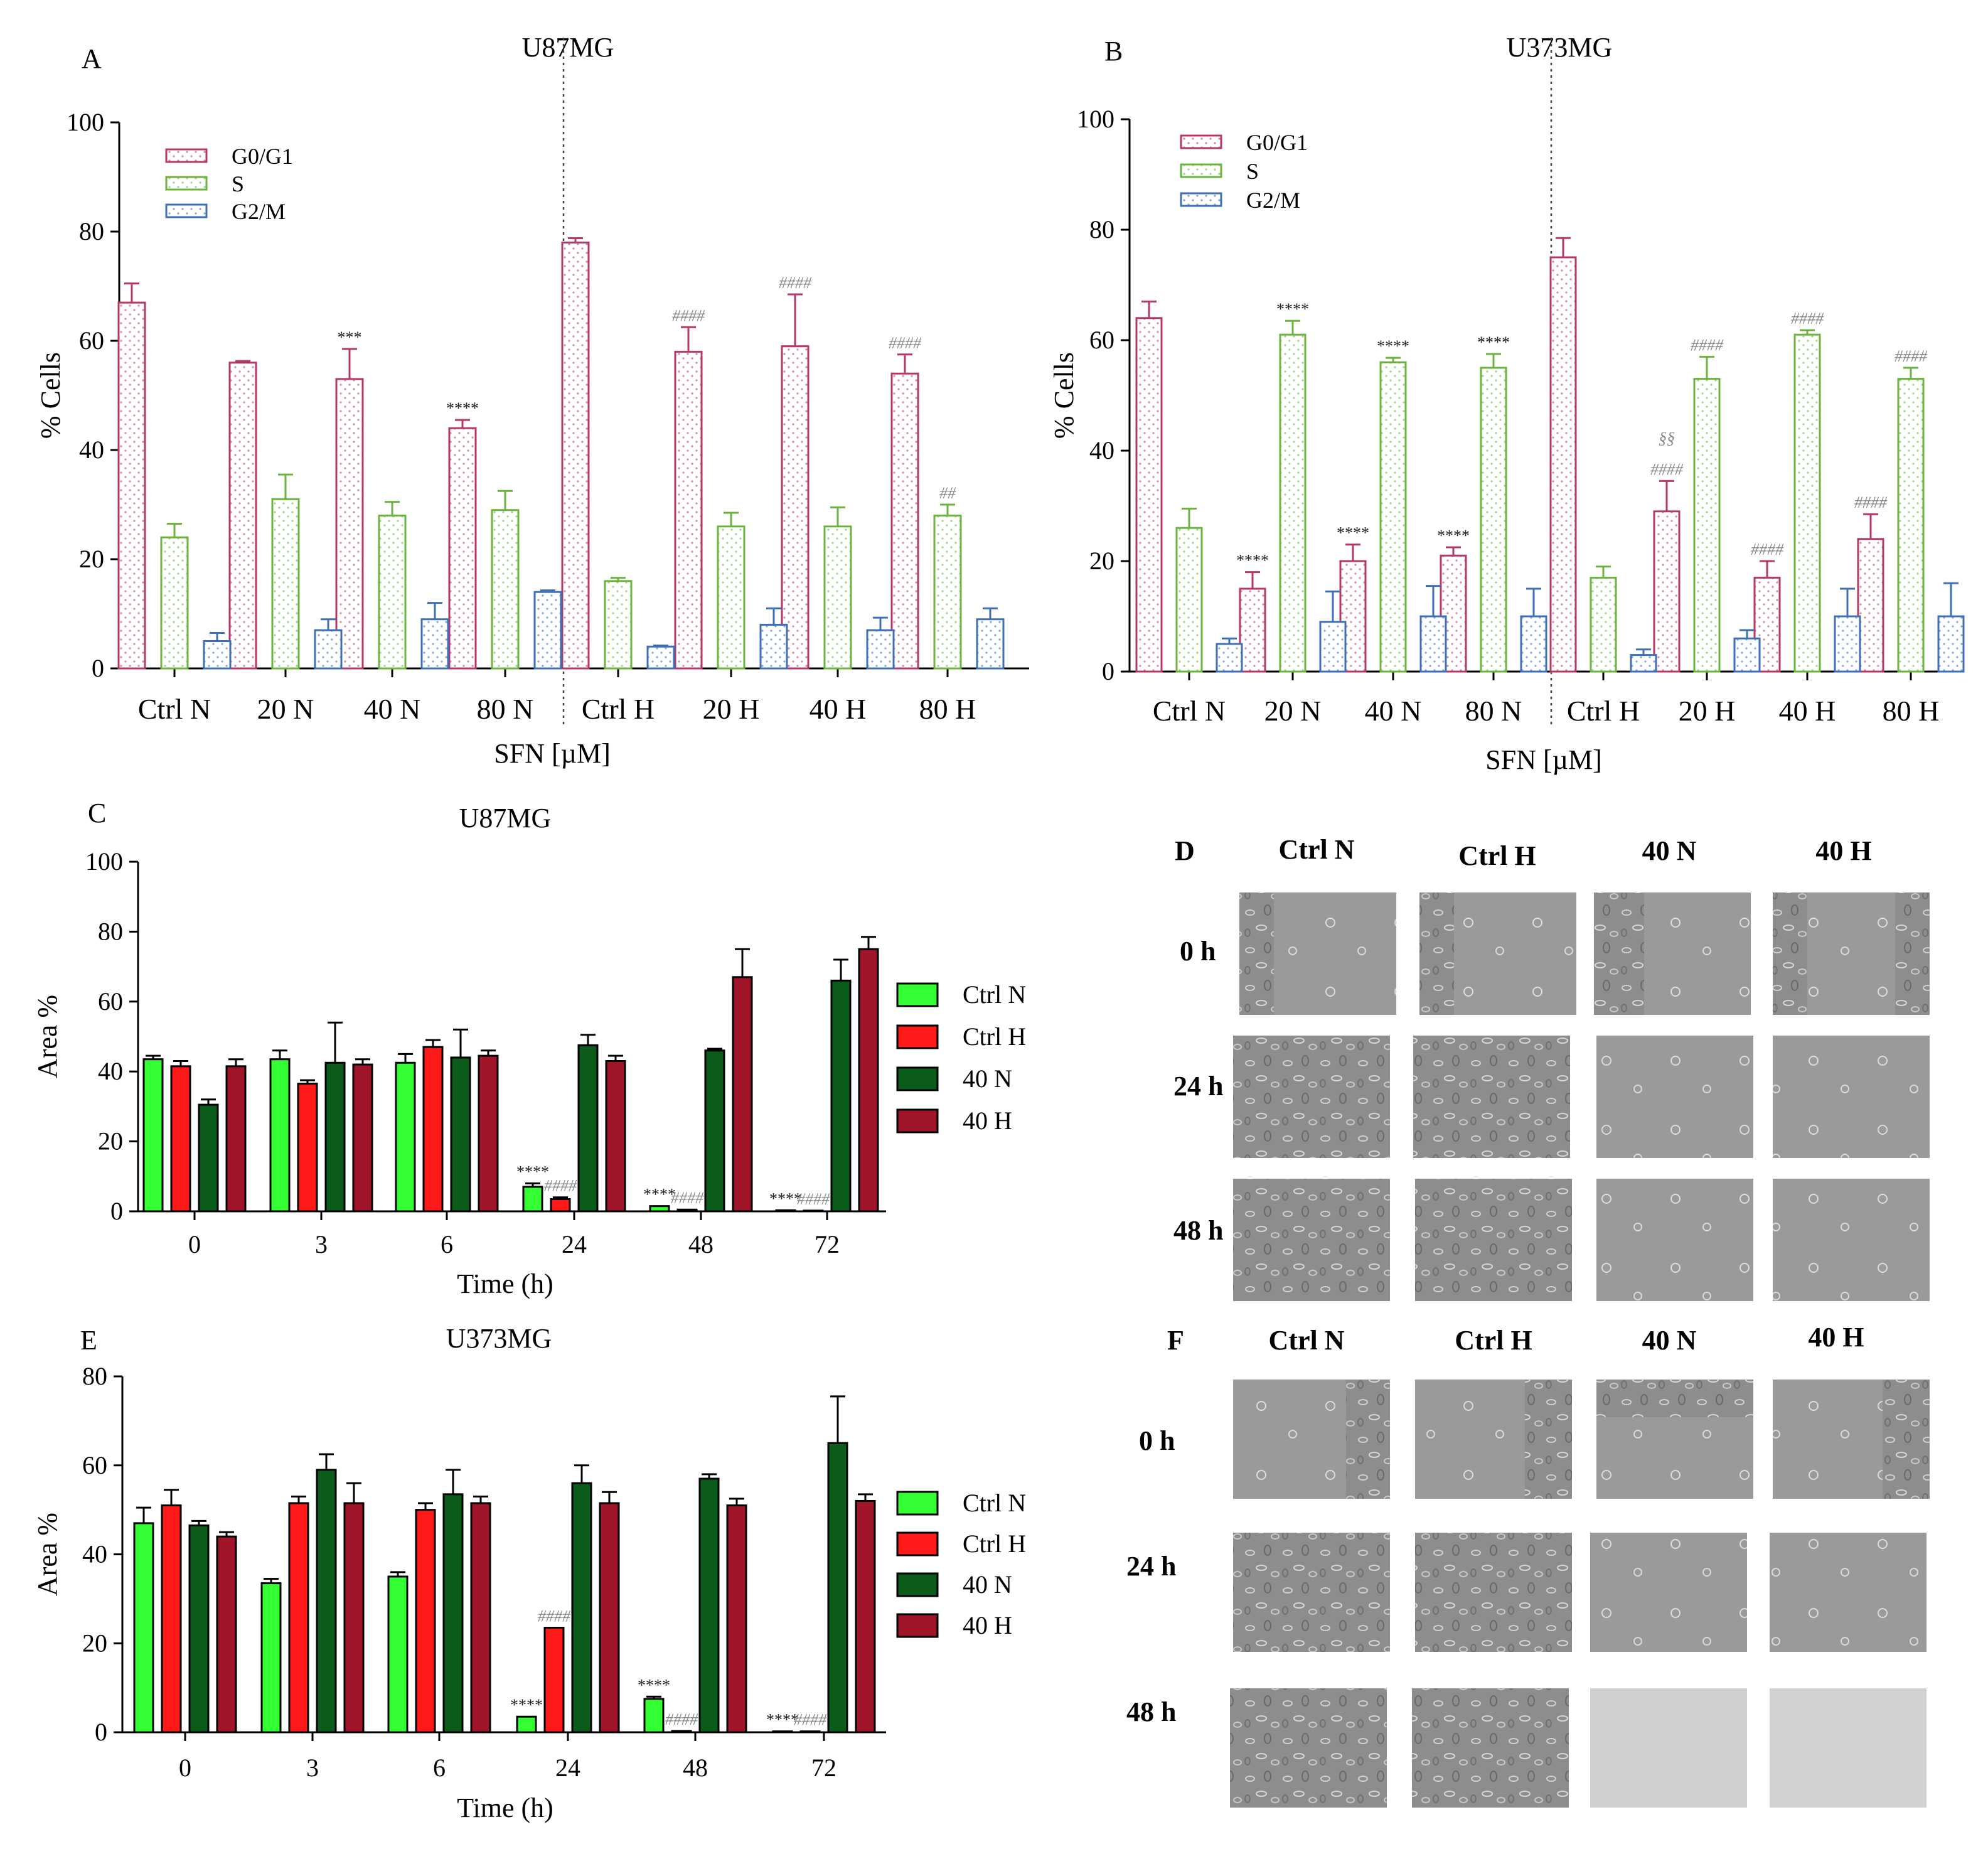 This screenshot has height=1849, width=1988. I want to click on chart-e-xtick-label: 3, so click(312, 1768).